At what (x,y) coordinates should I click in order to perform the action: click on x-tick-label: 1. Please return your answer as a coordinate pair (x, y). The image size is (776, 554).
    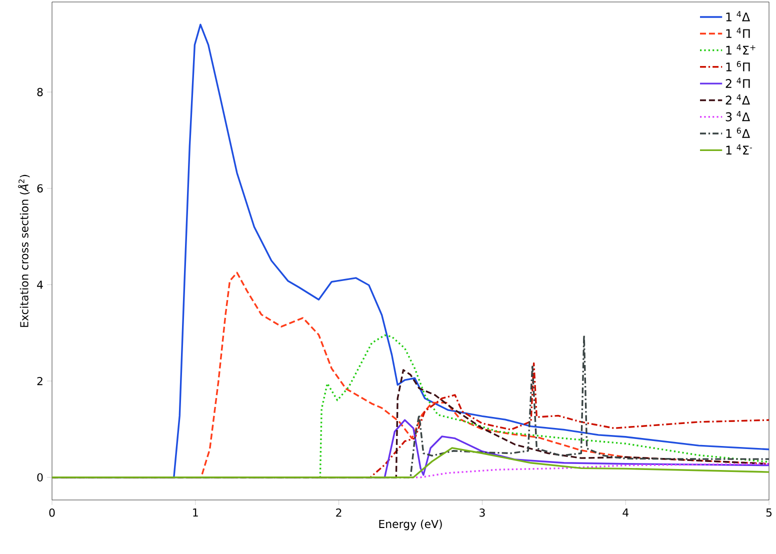
    Looking at the image, I should click on (195, 512).